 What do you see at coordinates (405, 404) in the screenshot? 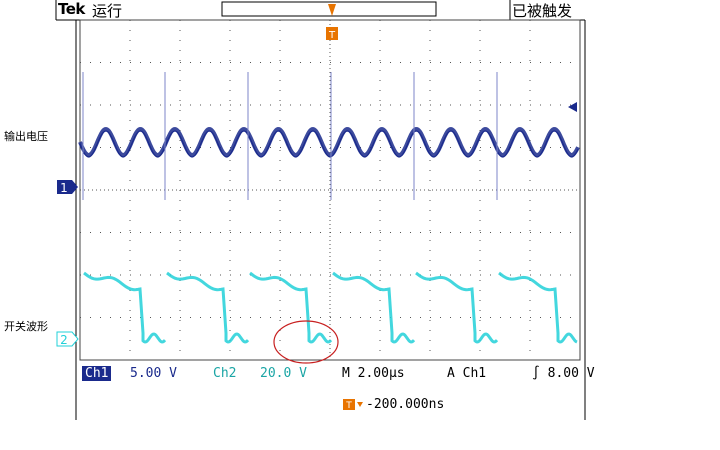
I see `horizontal-position-value: -200.000ns` at bounding box center [405, 404].